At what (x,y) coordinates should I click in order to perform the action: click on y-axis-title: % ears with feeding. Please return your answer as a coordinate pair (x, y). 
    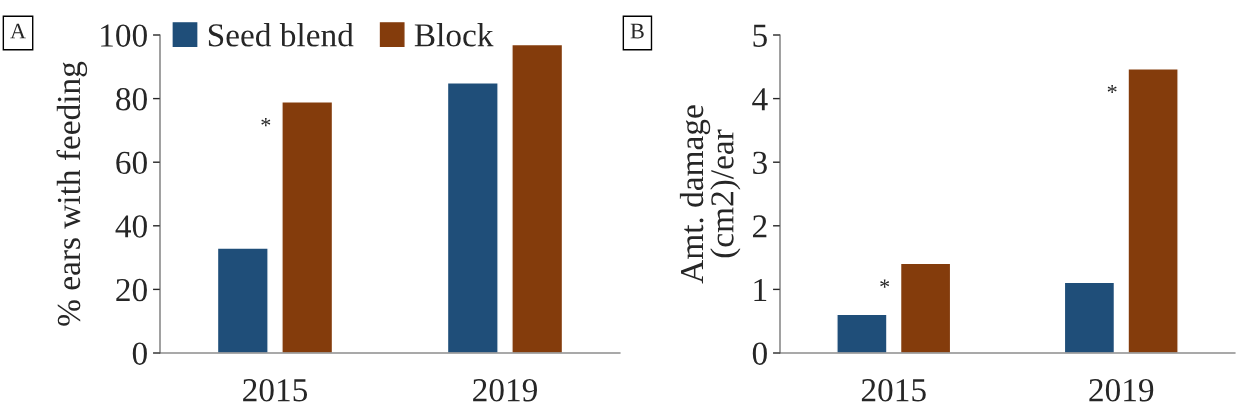
    Looking at the image, I should click on (72, 193).